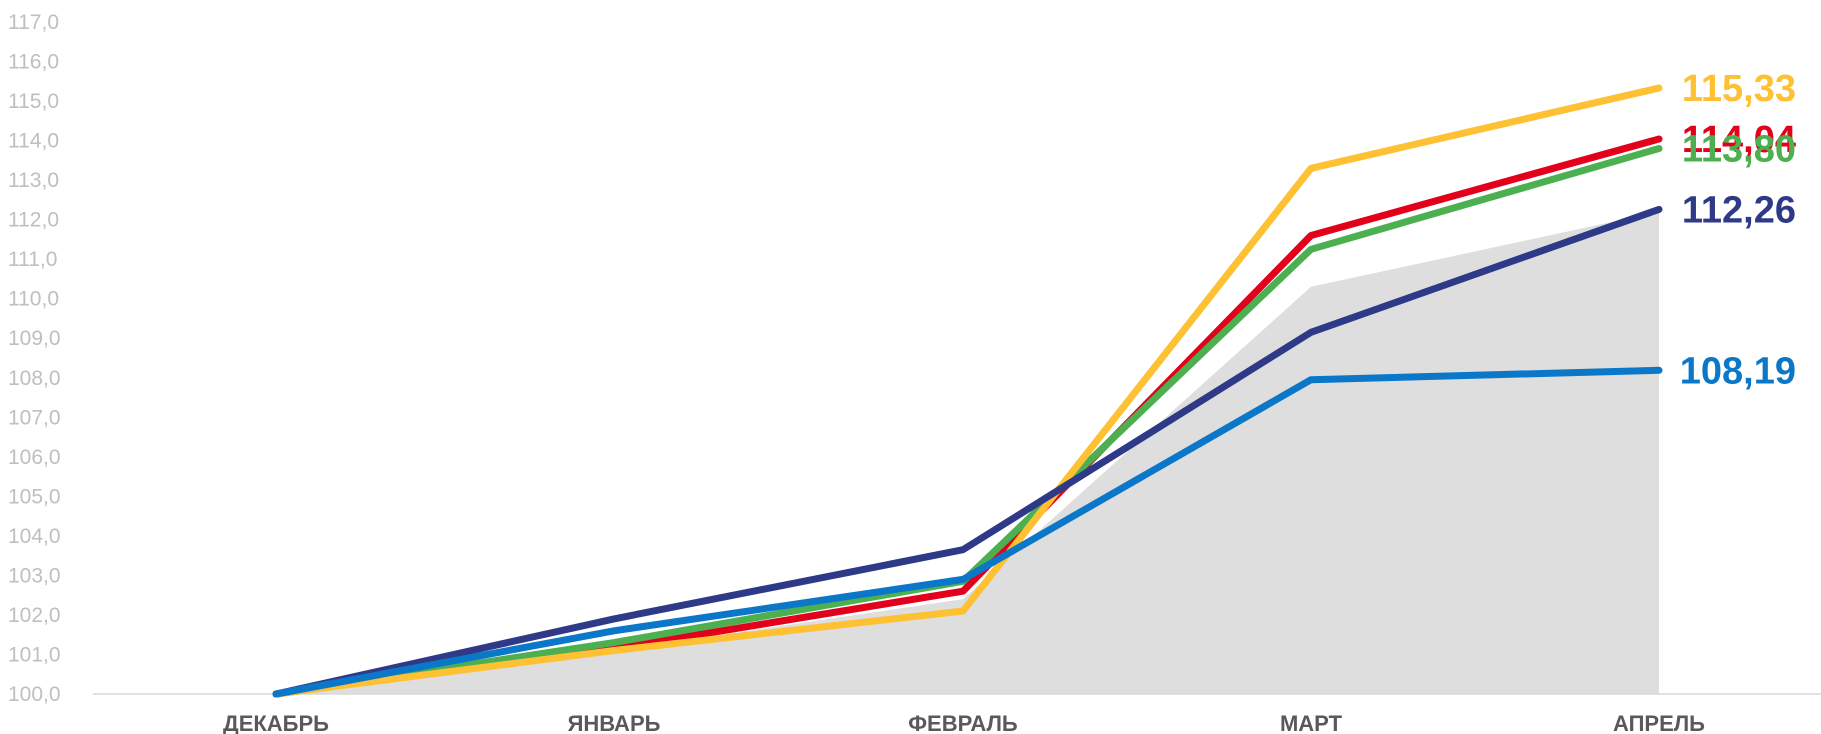  I want to click on end-value-label: 114,04, so click(1739, 140).